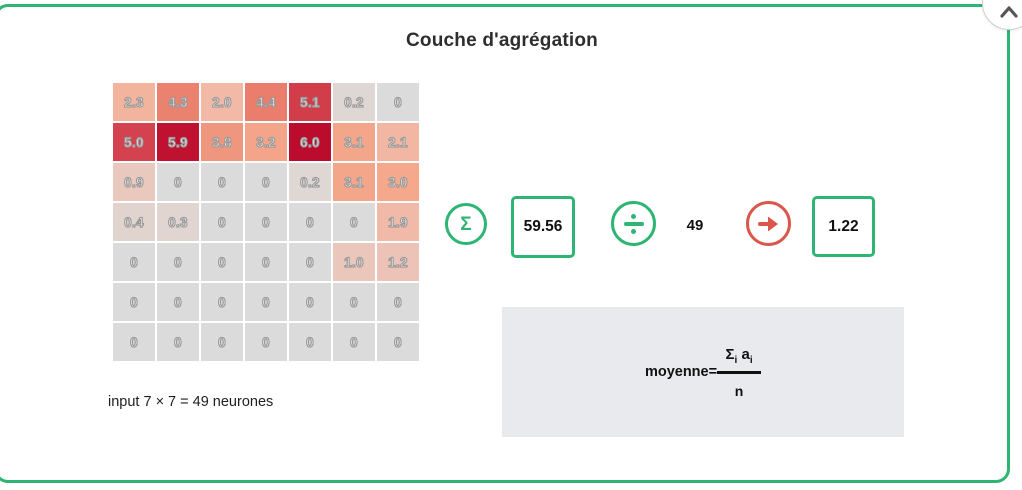 Image resolution: width=1022 pixels, height=490 pixels. What do you see at coordinates (354, 262) in the screenshot?
I see `grid-cell: 1.0` at bounding box center [354, 262].